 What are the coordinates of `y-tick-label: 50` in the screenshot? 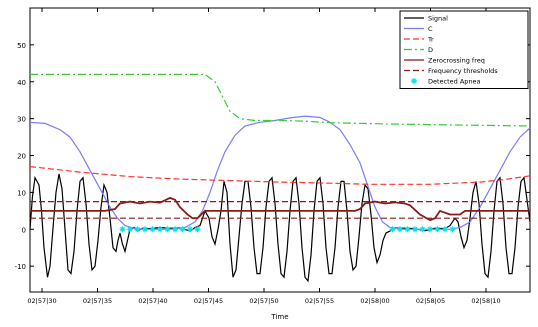 It's located at (21, 46).